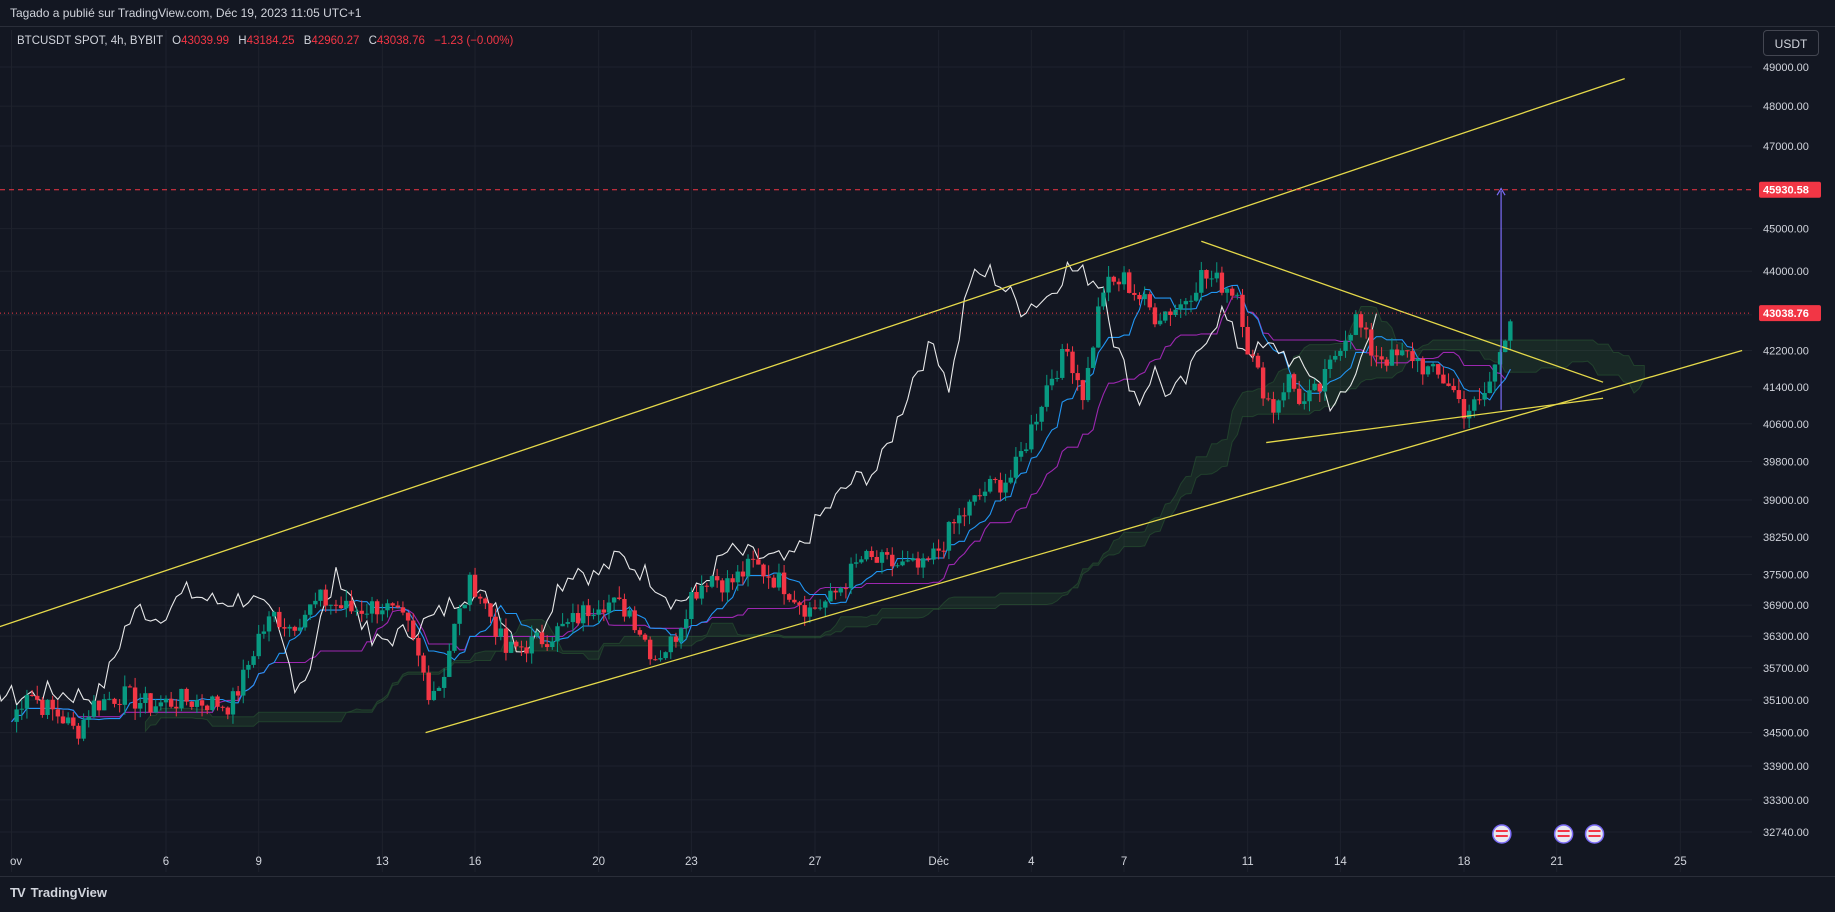  What do you see at coordinates (1680, 862) in the screenshot?
I see `x-tick-label: 25` at bounding box center [1680, 862].